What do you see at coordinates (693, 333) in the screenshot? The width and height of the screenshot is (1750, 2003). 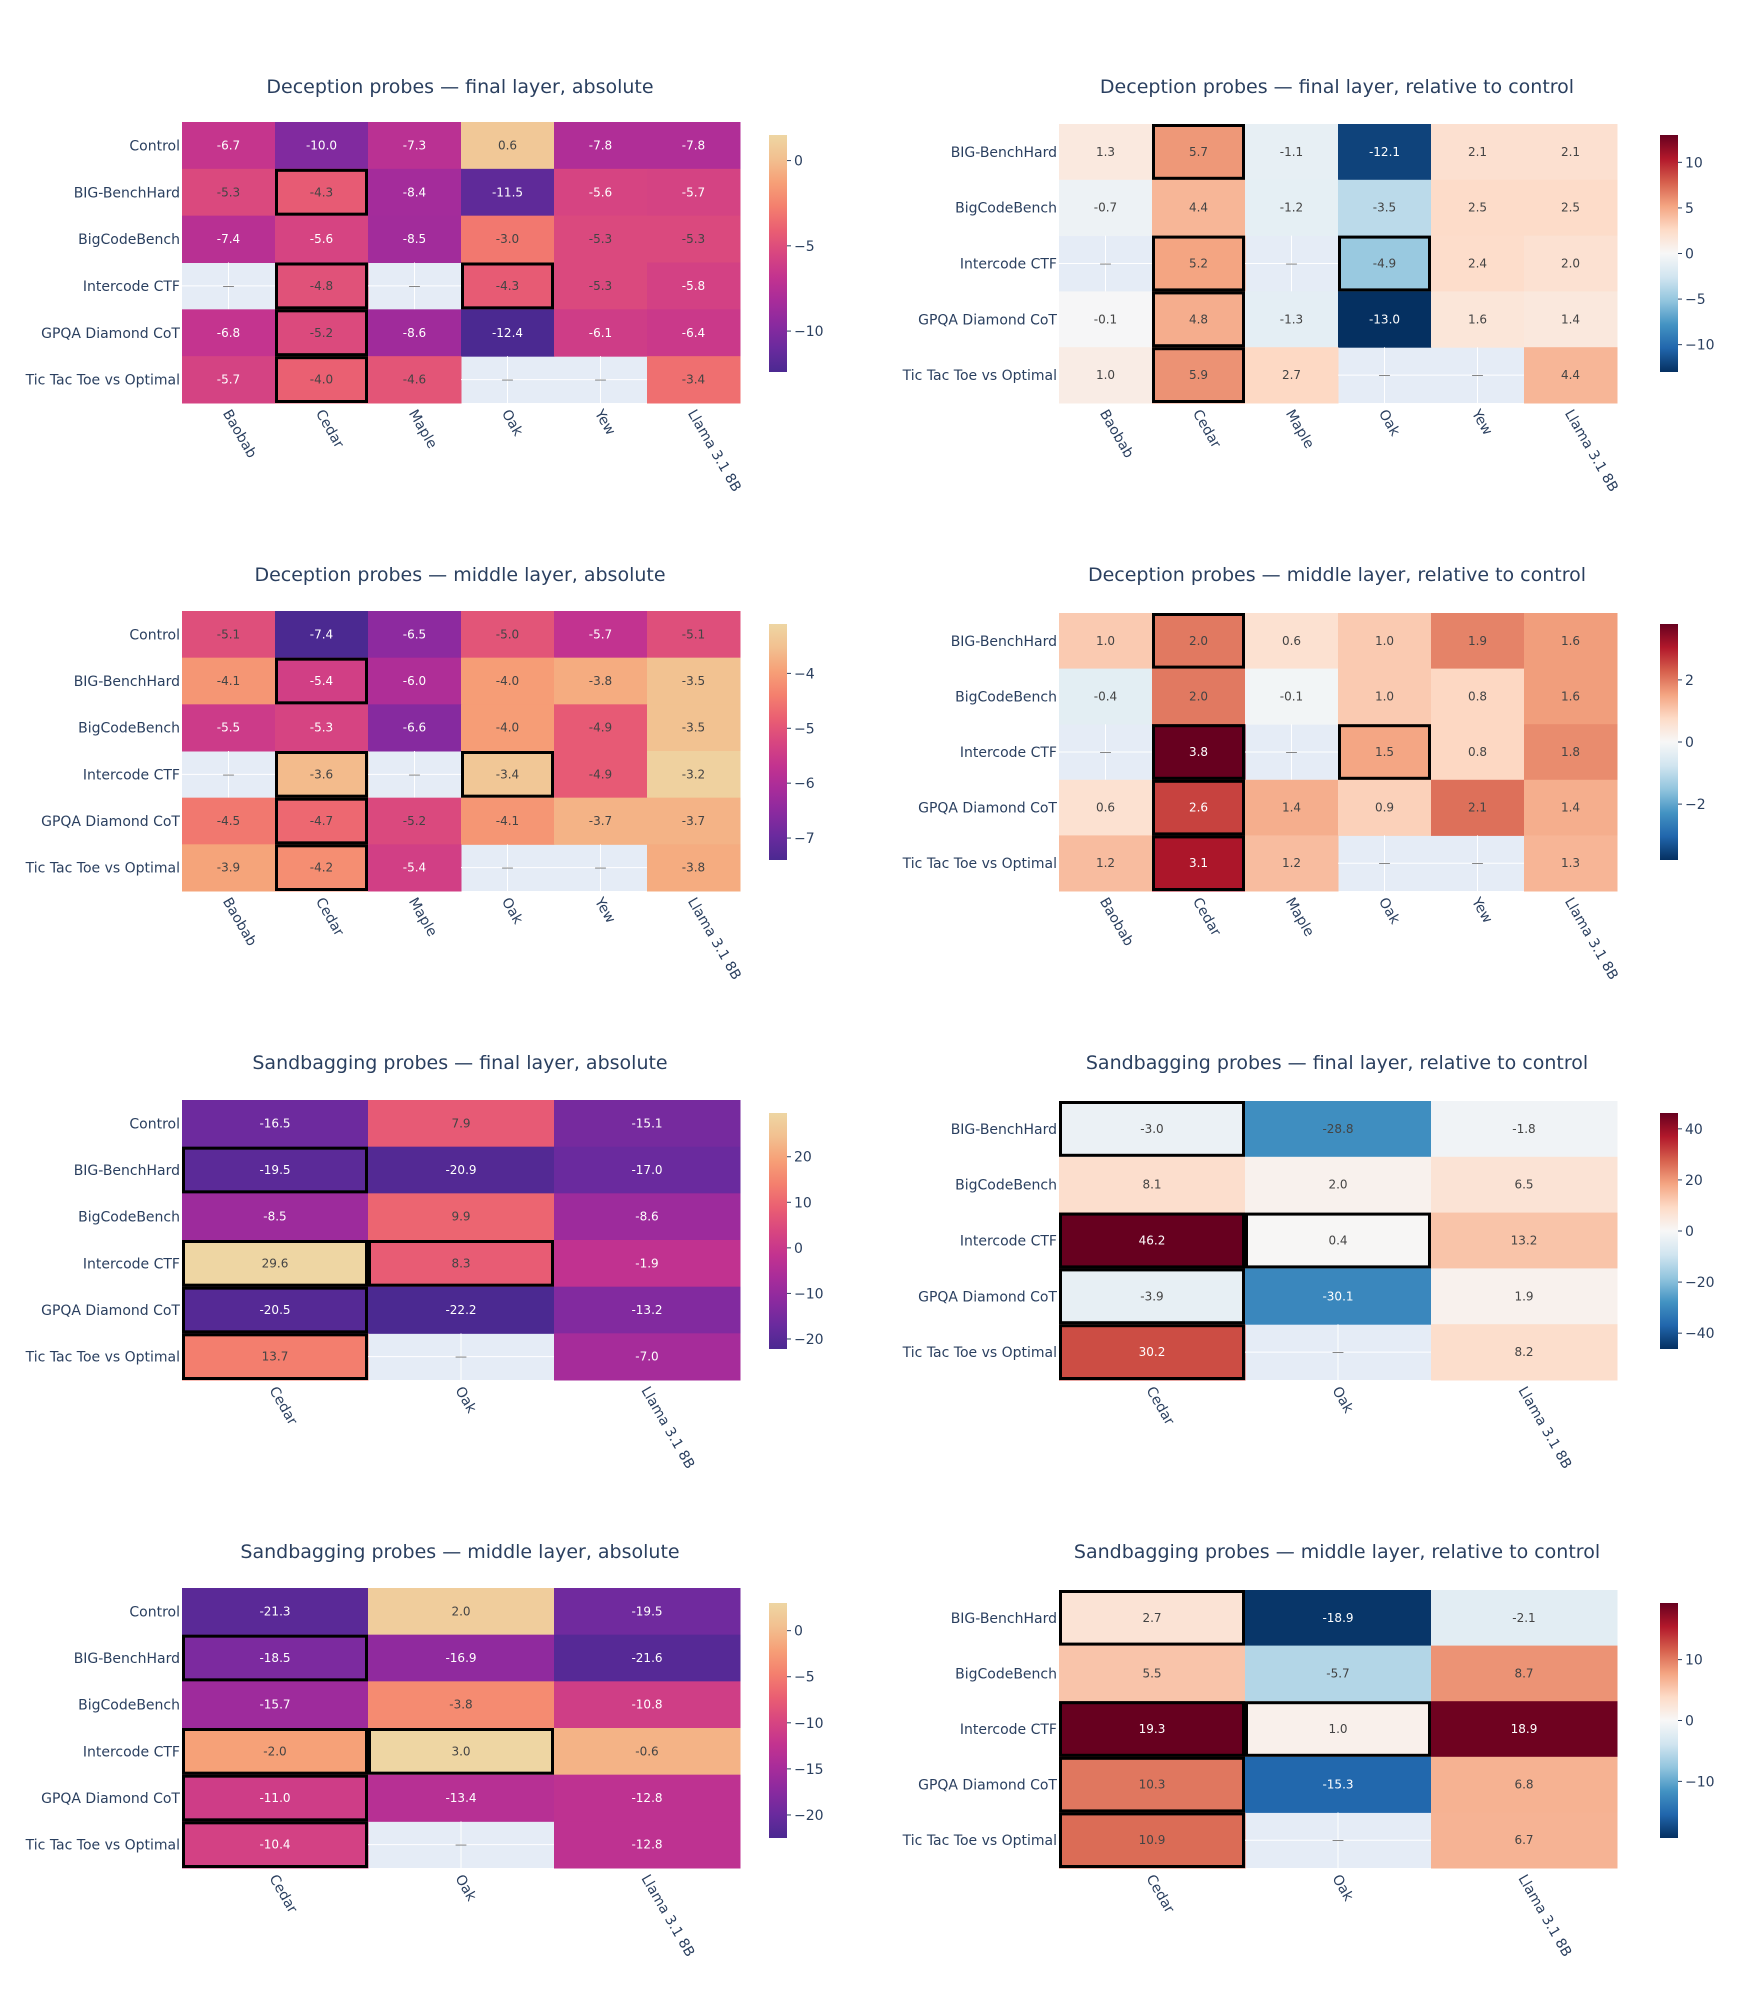 I see `cell-value-label: -6.4` at bounding box center [693, 333].